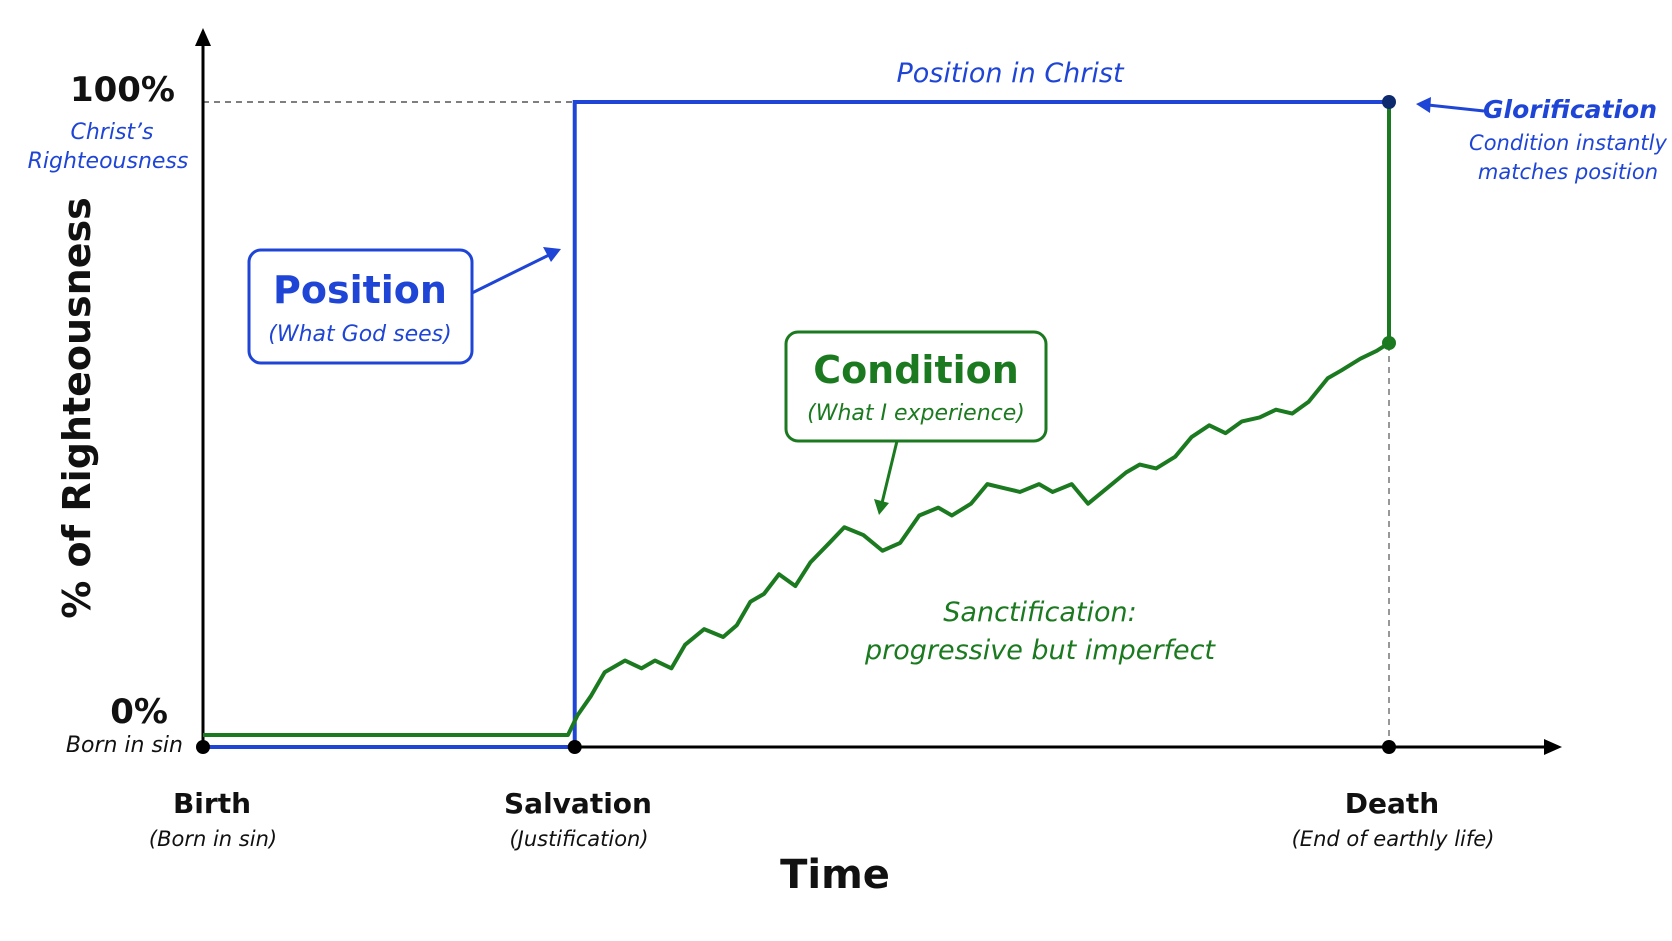 The image size is (1672, 941). Describe the element at coordinates (1392, 803) in the screenshot. I see `x-tick-label-death: Death` at that location.